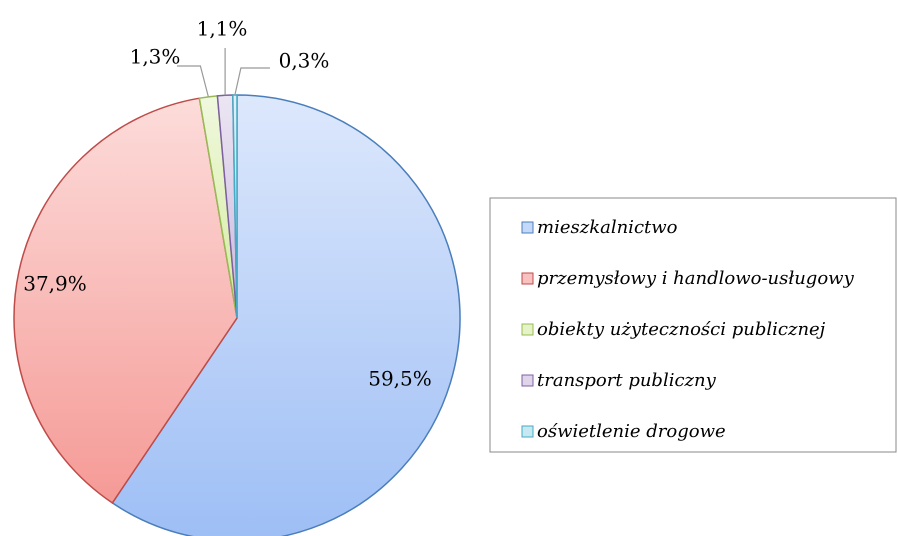  Describe the element at coordinates (627, 380) in the screenshot. I see `legend-label: transport publiczny` at that location.